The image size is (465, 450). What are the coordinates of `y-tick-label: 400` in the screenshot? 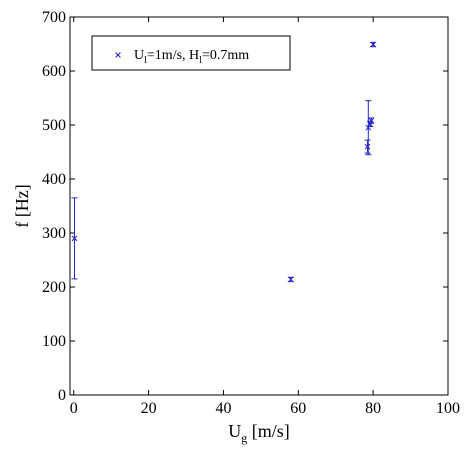 It's located at (54, 179).